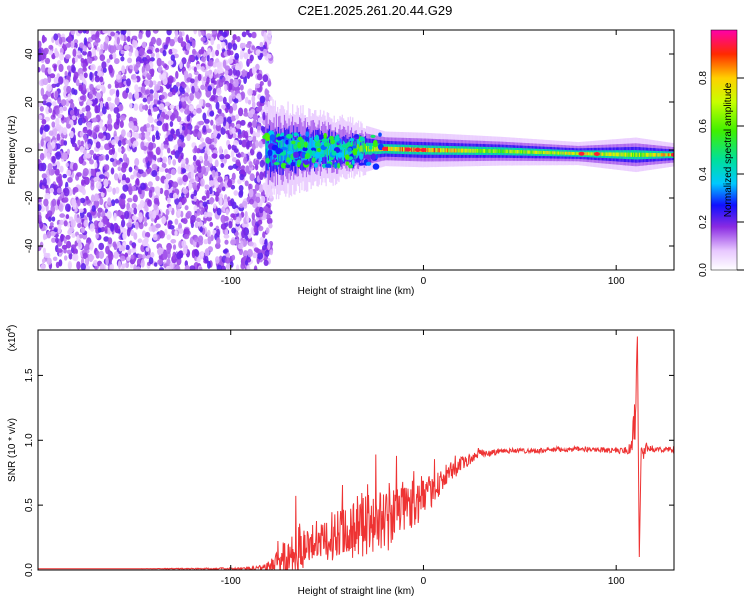 This screenshot has height=600, width=750. What do you see at coordinates (703, 126) in the screenshot?
I see `colorbar-tick-label: 0.6` at bounding box center [703, 126].